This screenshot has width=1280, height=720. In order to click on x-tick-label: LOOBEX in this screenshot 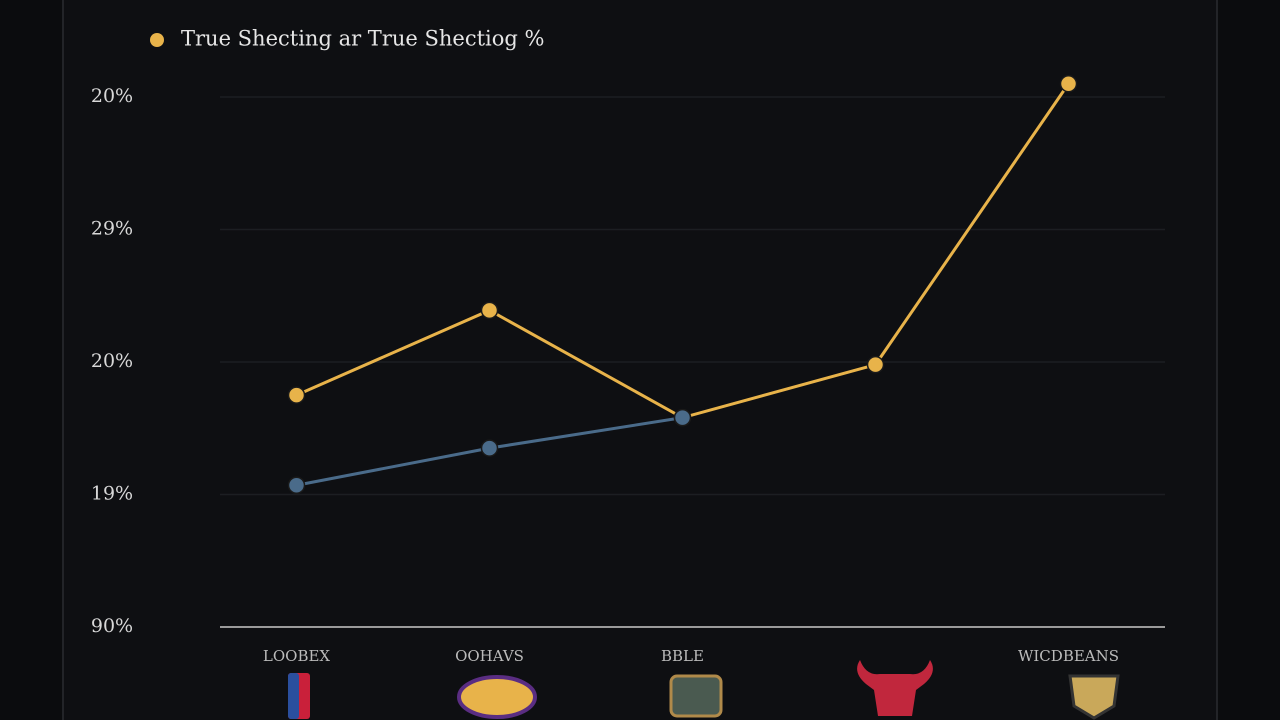, I will do `click(297, 656)`.